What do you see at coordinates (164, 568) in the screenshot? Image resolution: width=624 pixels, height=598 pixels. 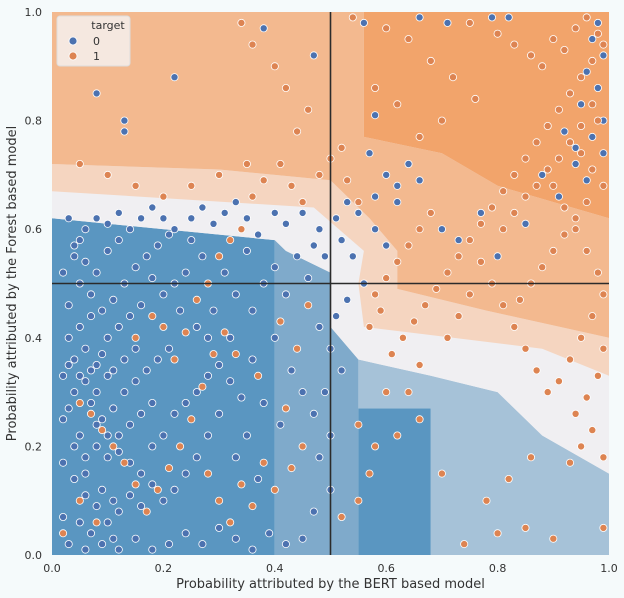 I see `x-tick-label: 0.2` at bounding box center [164, 568].